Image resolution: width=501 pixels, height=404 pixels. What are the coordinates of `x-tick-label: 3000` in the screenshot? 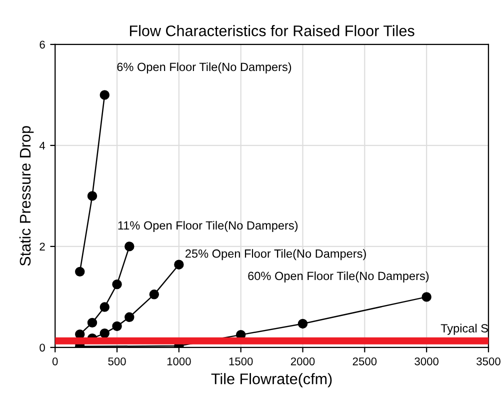 It's located at (426, 361).